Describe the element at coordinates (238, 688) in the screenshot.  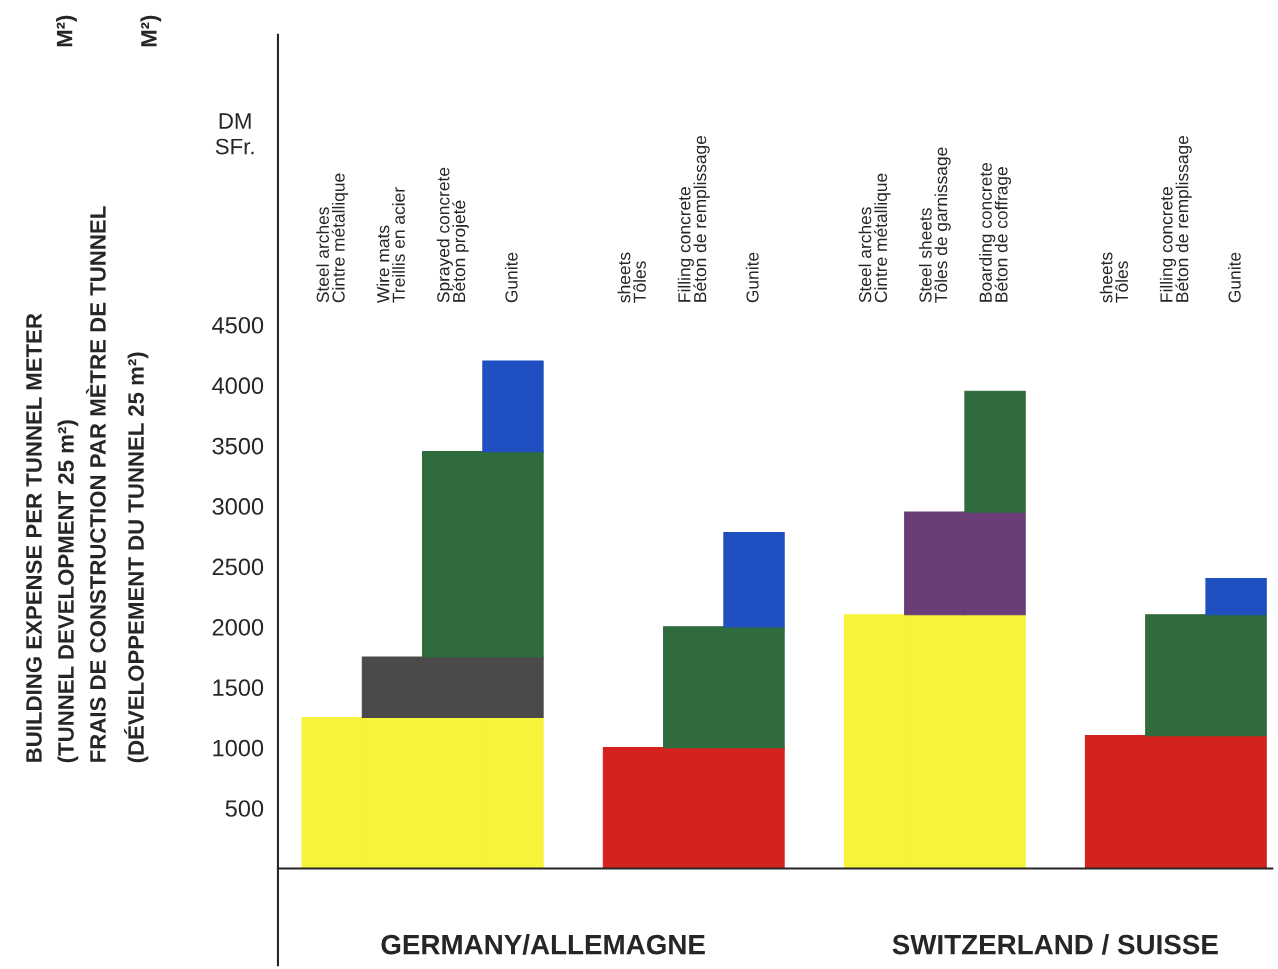
I see `y-tick-label: 1500` at that location.